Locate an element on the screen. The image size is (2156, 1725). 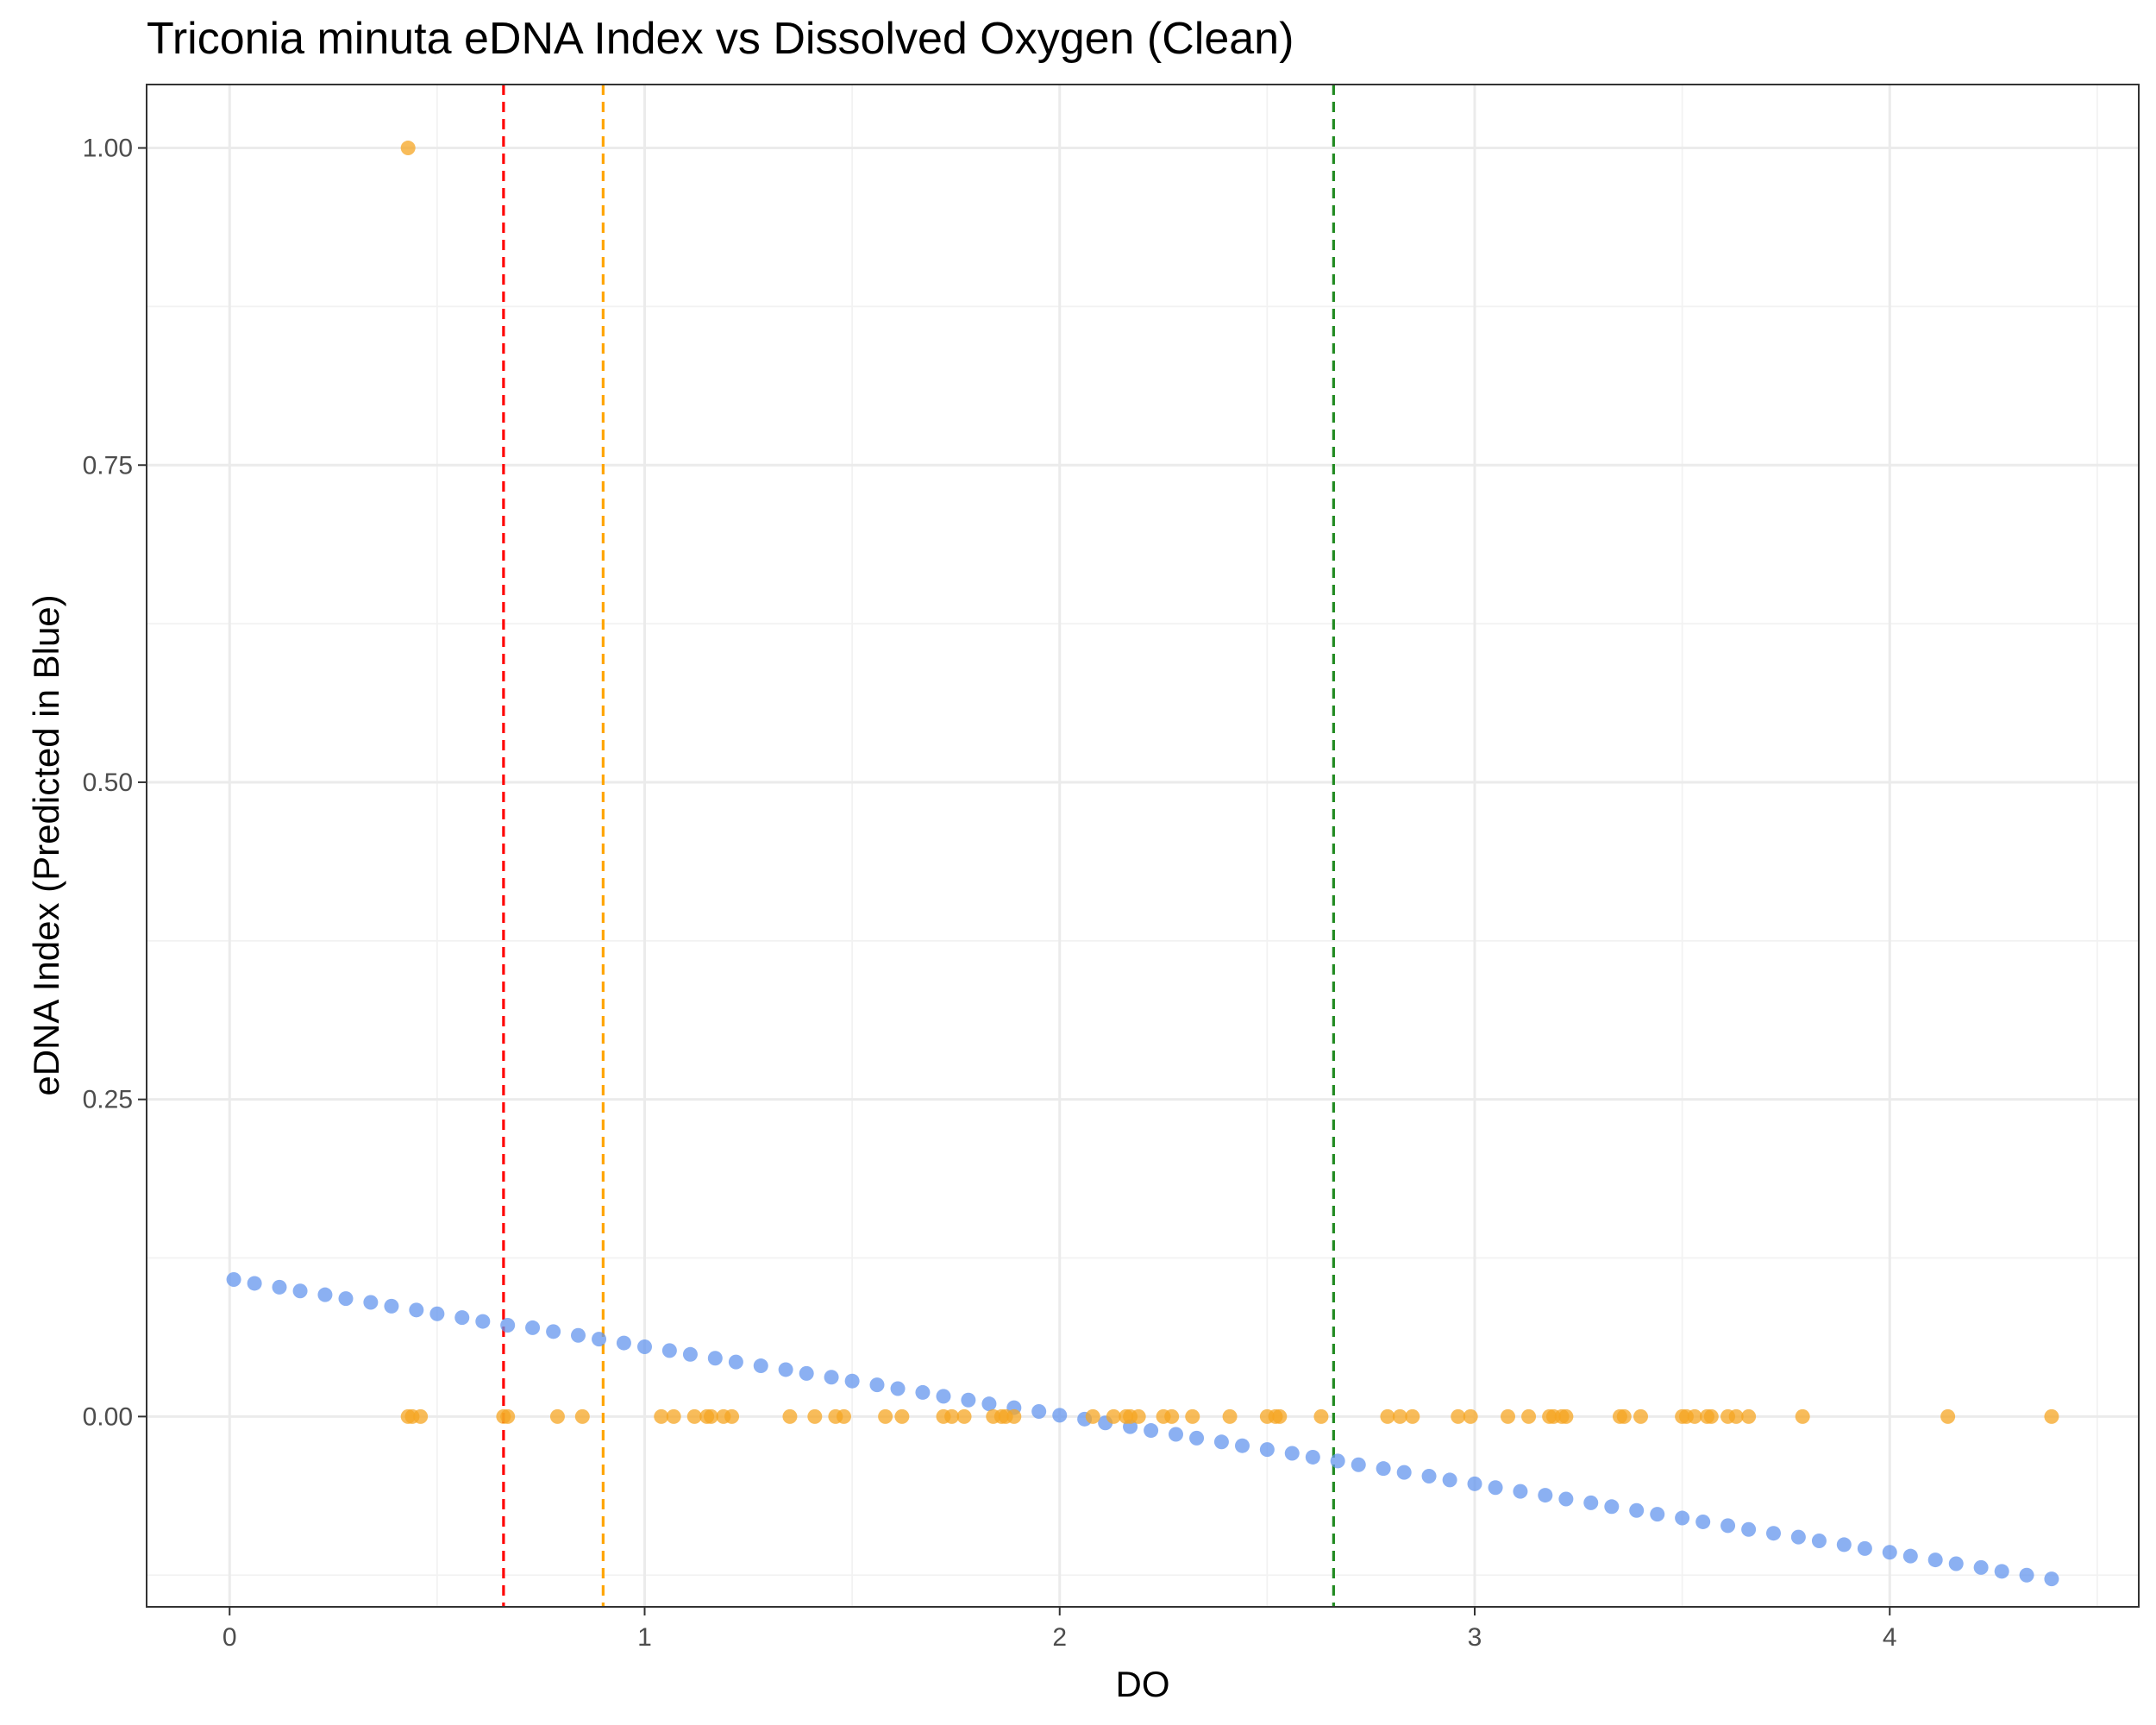
y-axis-title: eDNA Index (Predicted in Blue) is located at coordinates (46, 845).